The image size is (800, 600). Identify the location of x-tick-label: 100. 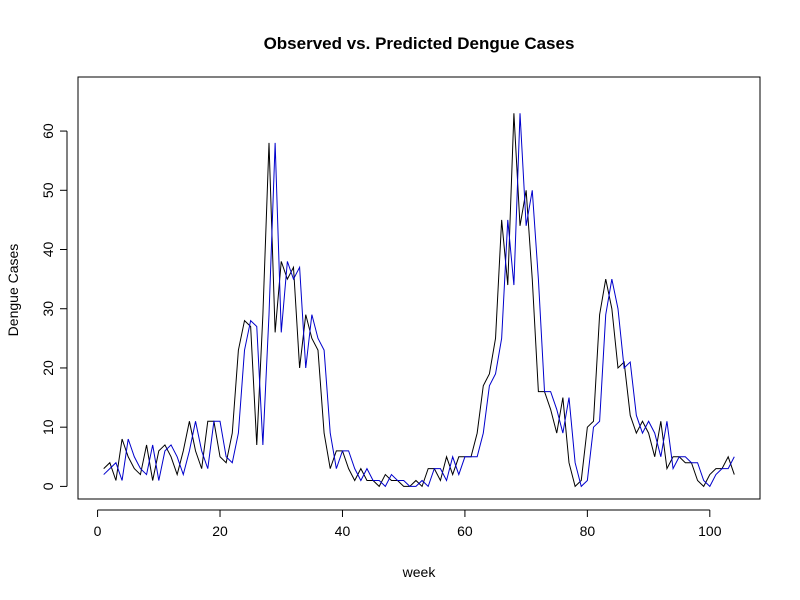
(710, 531).